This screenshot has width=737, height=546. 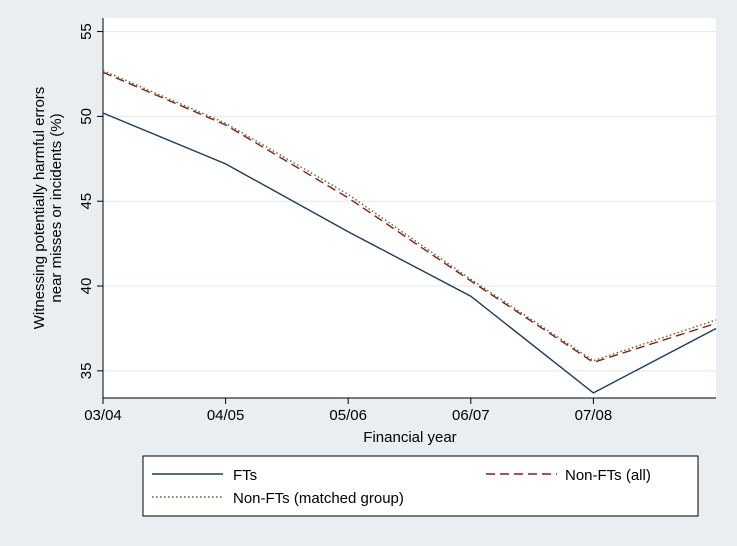 I want to click on y-ticks: 35 40 45 50 55, so click(x=90, y=201).